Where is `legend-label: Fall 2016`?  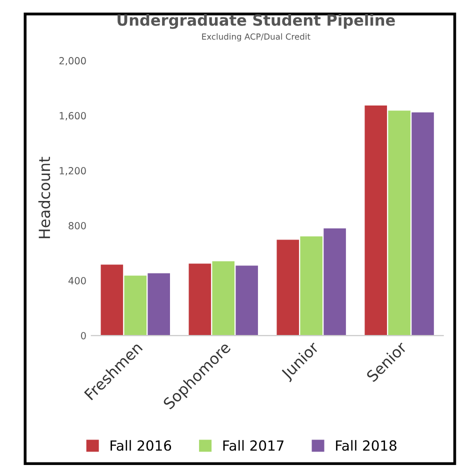 legend-label: Fall 2016 is located at coordinates (141, 445).